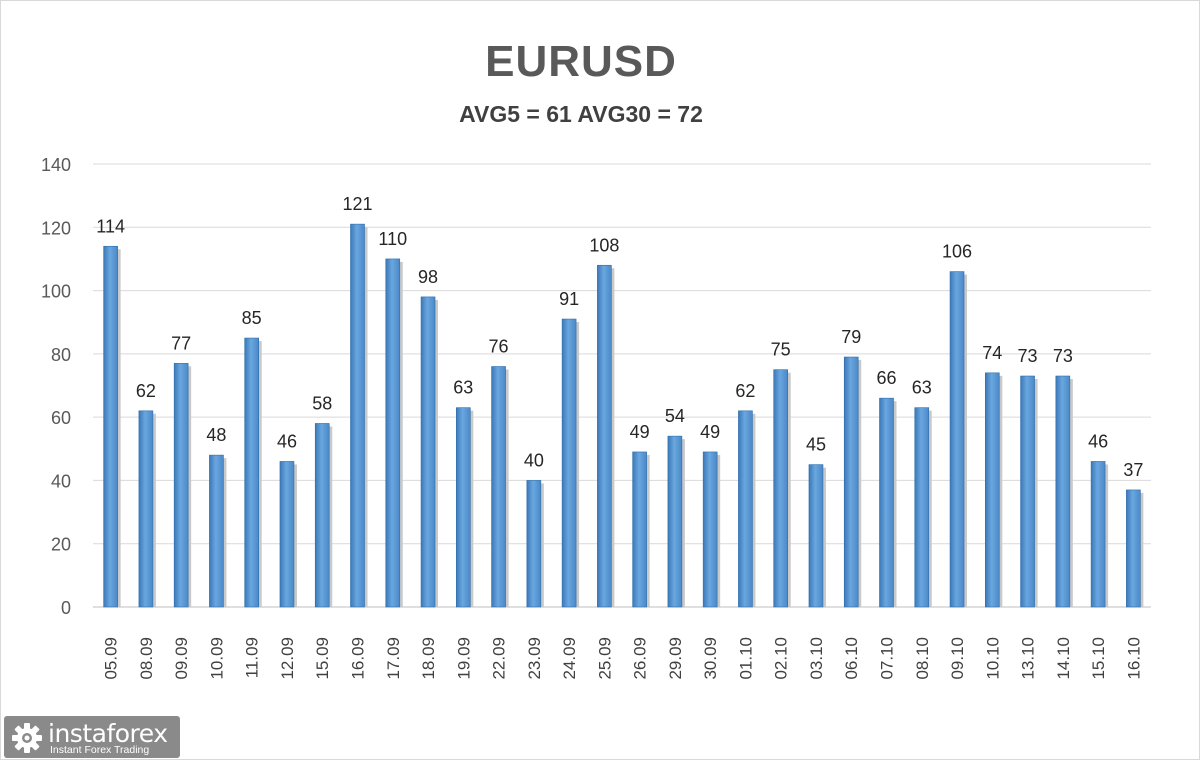 Image resolution: width=1200 pixels, height=761 pixels. What do you see at coordinates (108, 733) in the screenshot?
I see `brand-name: instaforex` at bounding box center [108, 733].